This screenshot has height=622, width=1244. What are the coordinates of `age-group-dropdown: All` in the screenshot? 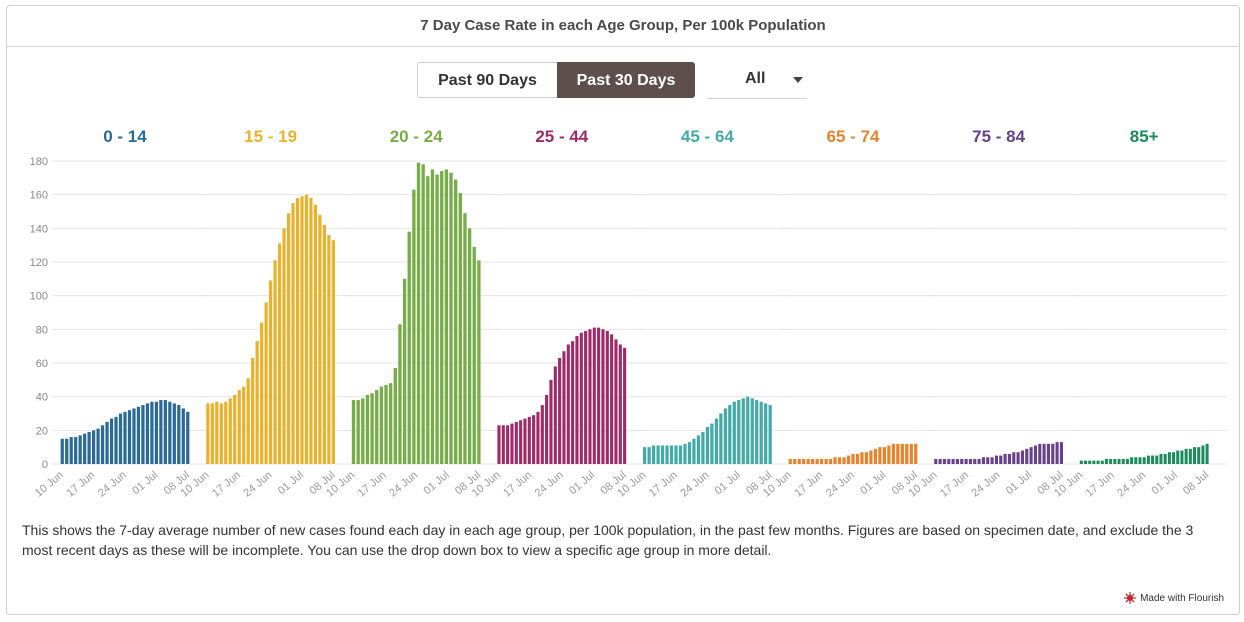 It's located at (757, 80).